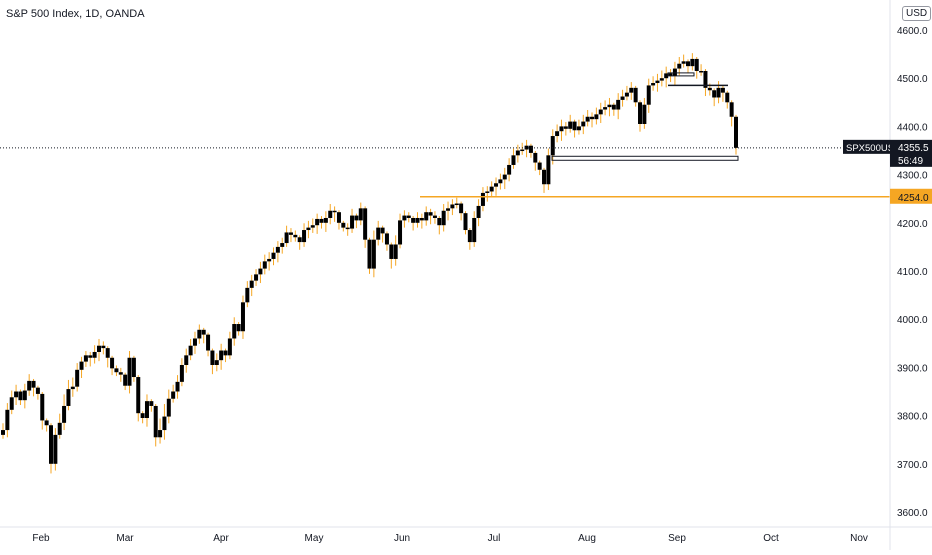 This screenshot has width=932, height=555. Describe the element at coordinates (859, 538) in the screenshot. I see `x-tick-label: Nov` at that location.